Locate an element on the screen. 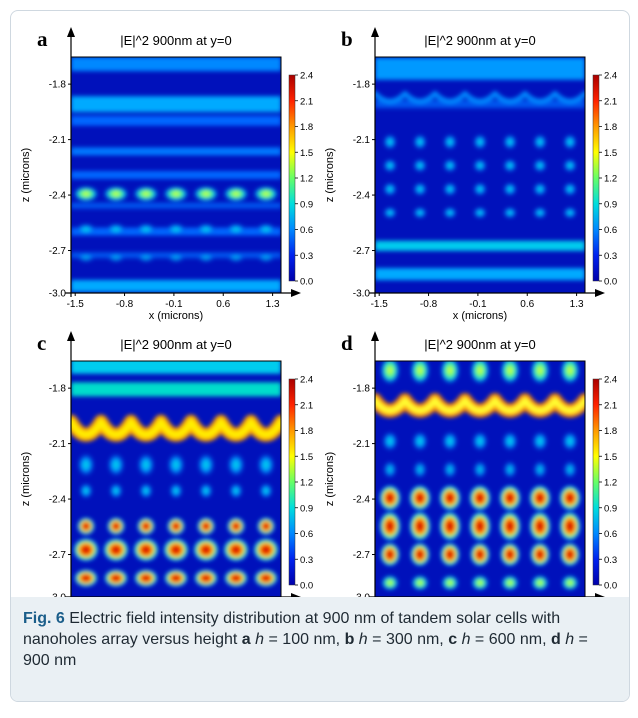 This screenshot has width=638, height=718. colorbar-tick-label-d-5: 0.9 is located at coordinates (610, 508).